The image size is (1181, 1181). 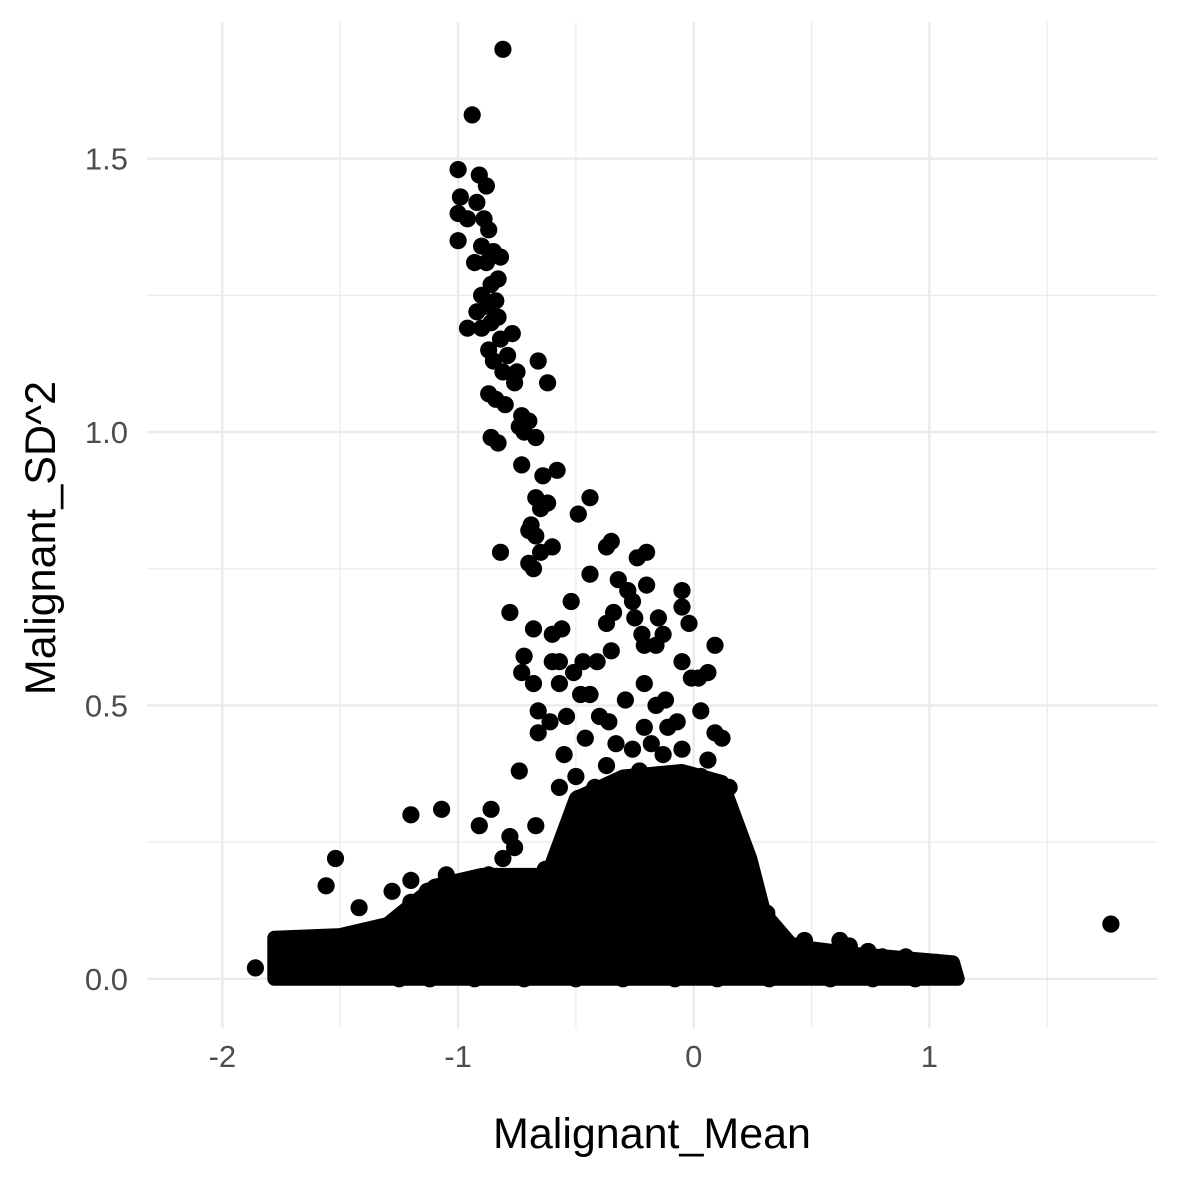 I want to click on y-tick-label: 0.5, so click(x=106, y=705).